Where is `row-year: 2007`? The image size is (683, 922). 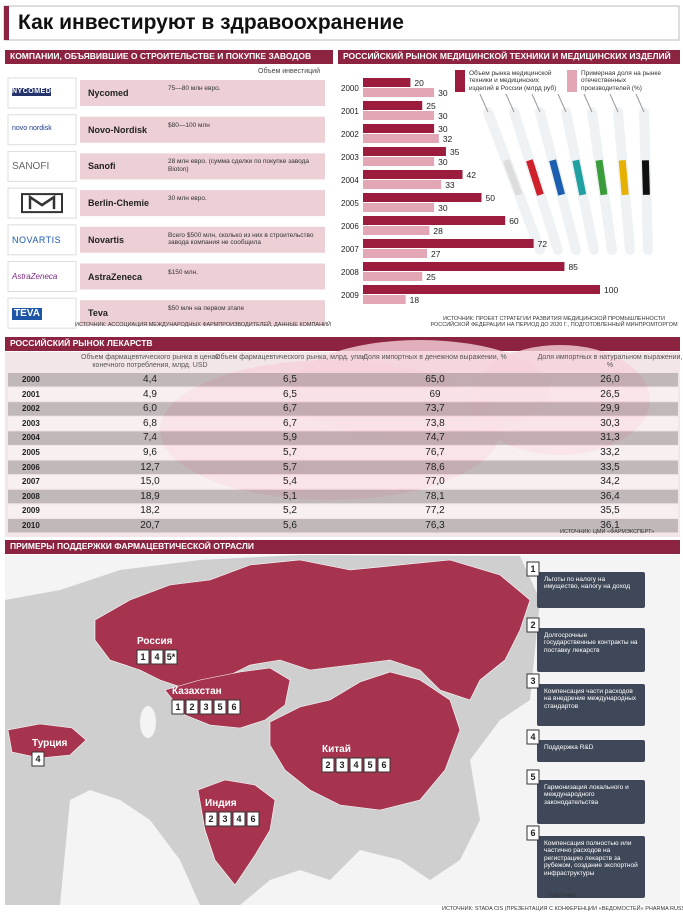
row-year: 2007 is located at coordinates (31, 482).